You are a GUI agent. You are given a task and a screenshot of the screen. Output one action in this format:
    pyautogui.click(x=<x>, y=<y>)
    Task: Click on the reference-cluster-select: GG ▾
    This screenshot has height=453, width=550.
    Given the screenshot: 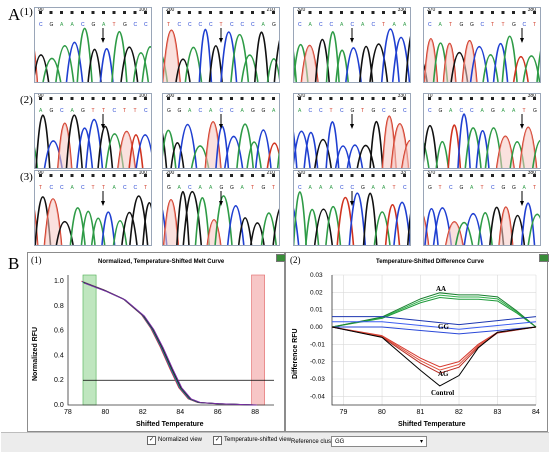 What is the action you would take?
    pyautogui.click(x=379, y=441)
    